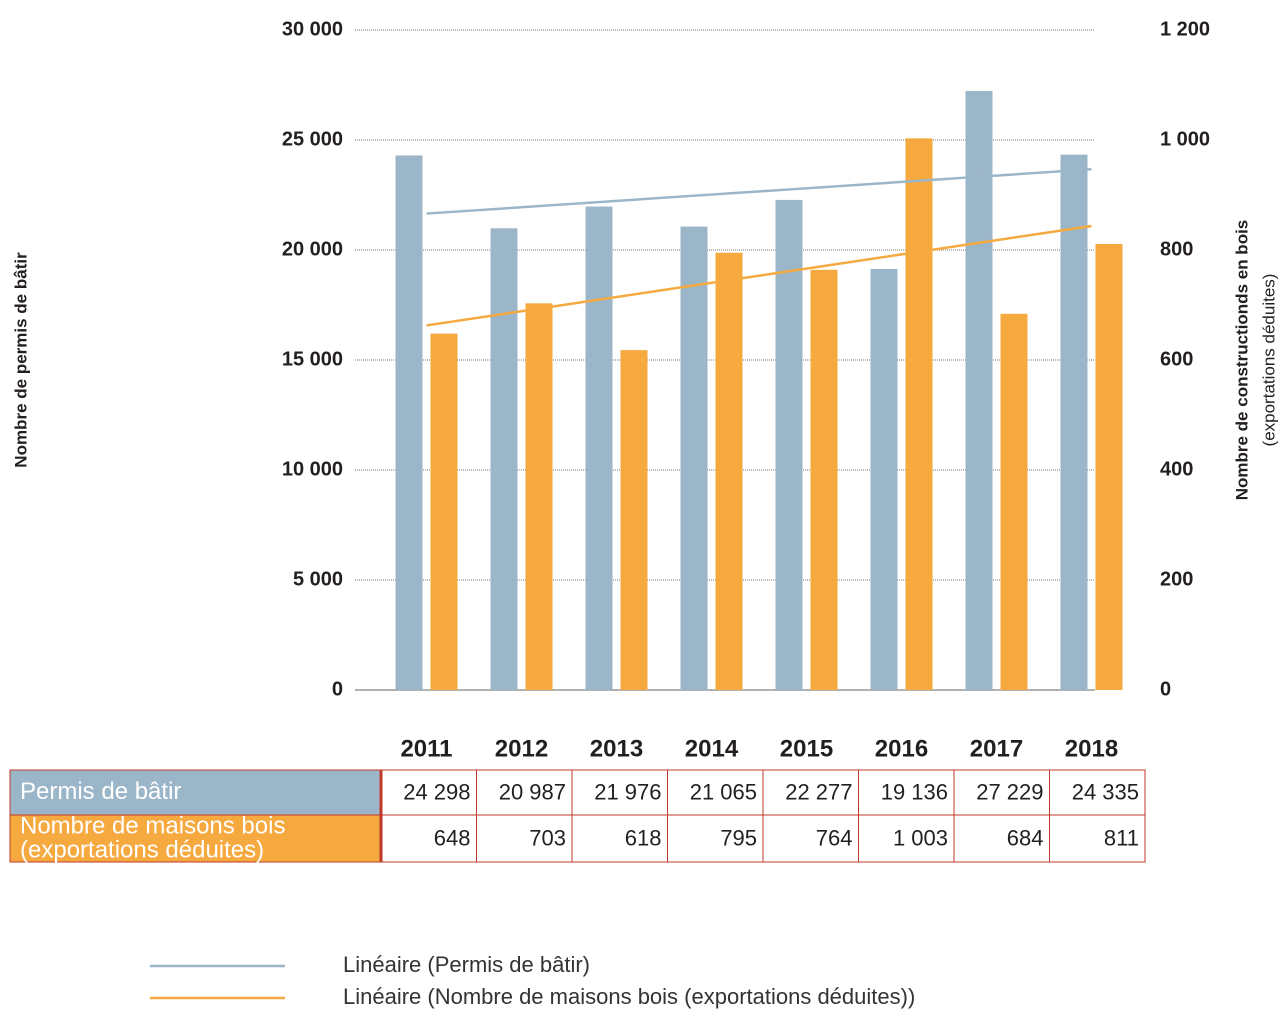 This screenshot has width=1285, height=1017. What do you see at coordinates (312, 249) in the screenshot?
I see `y-tick-label: 20 000` at bounding box center [312, 249].